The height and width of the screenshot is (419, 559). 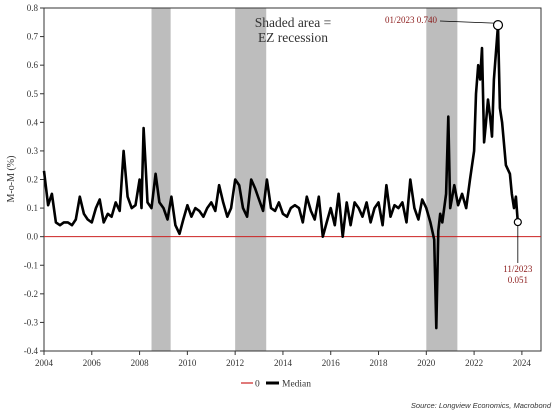 What do you see at coordinates (331, 363) in the screenshot?
I see `x-tick-label: 2016` at bounding box center [331, 363].